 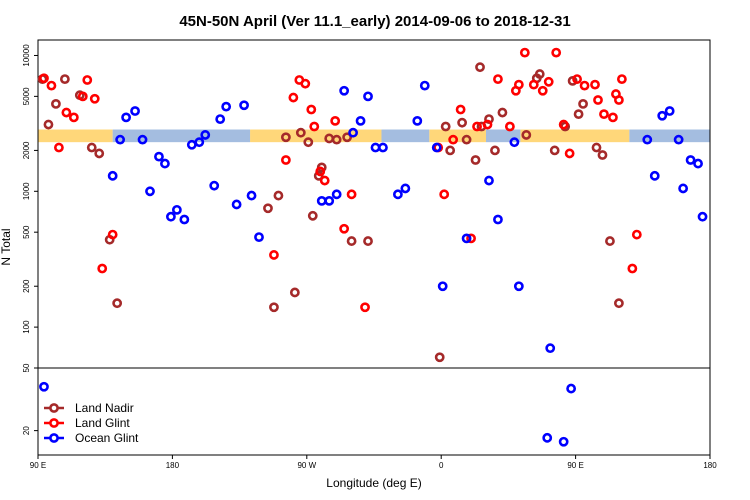 I want to click on legend-label: Land Nadir, so click(x=104, y=408).